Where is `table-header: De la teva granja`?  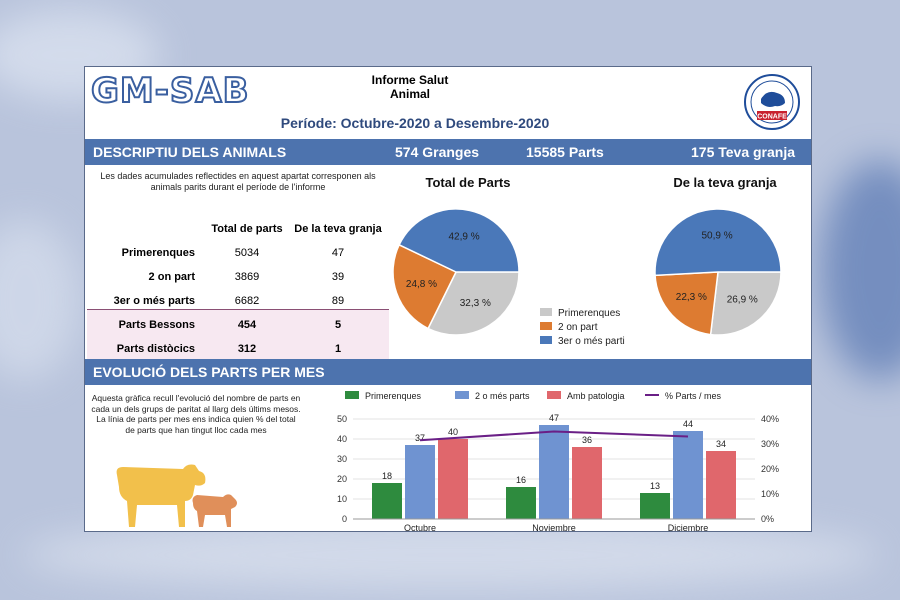 table-header: De la teva granja is located at coordinates (338, 229).